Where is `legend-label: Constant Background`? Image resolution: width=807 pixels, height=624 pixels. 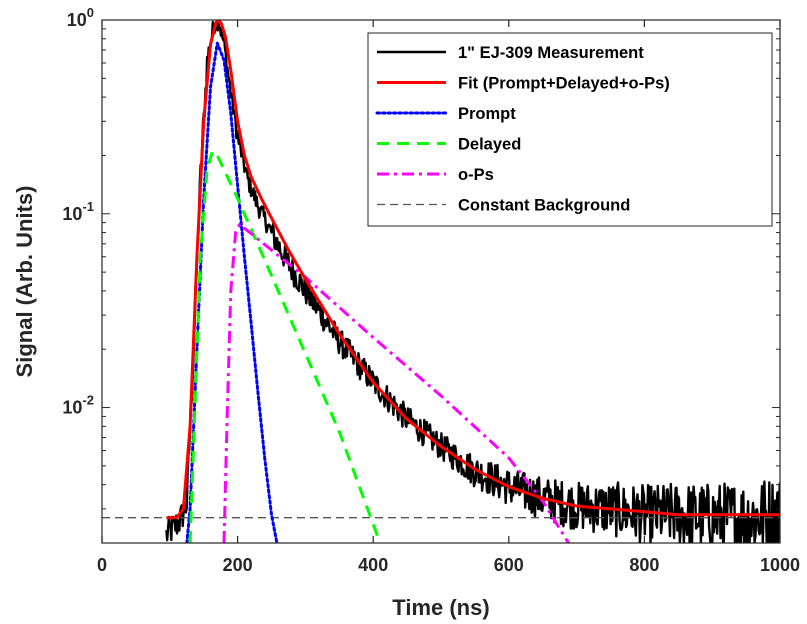 legend-label: Constant Background is located at coordinates (544, 206).